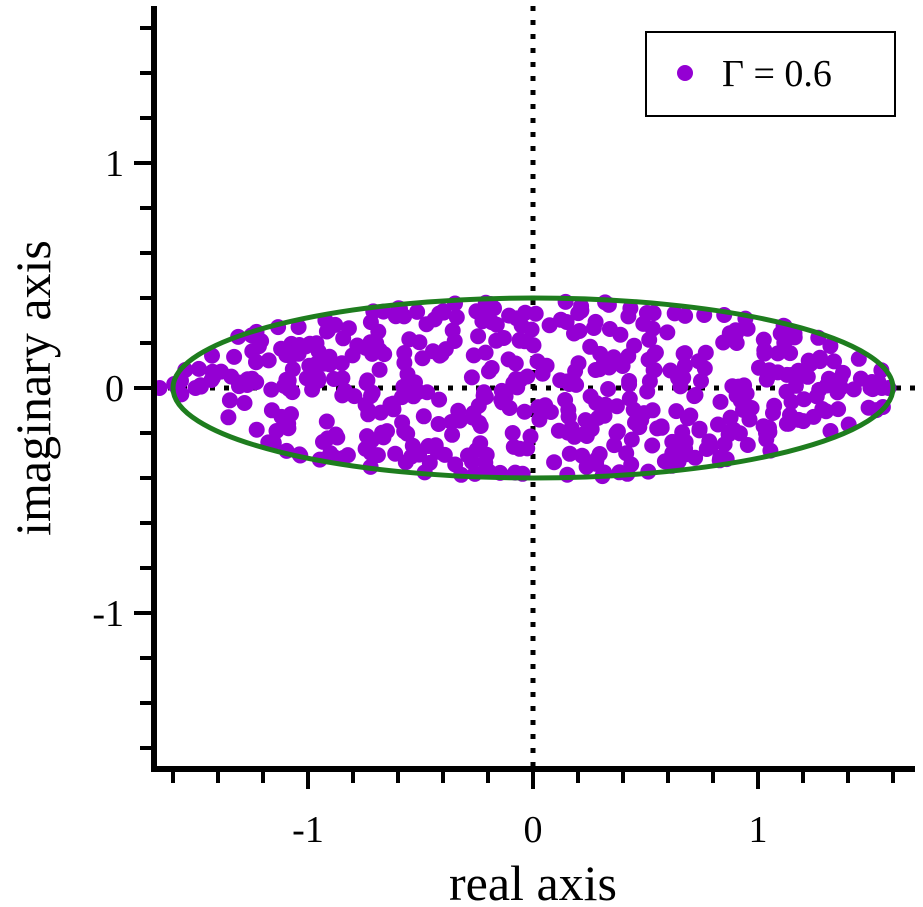  Describe the element at coordinates (33, 388) in the screenshot. I see `y-axis-title: imaginary axis` at that location.